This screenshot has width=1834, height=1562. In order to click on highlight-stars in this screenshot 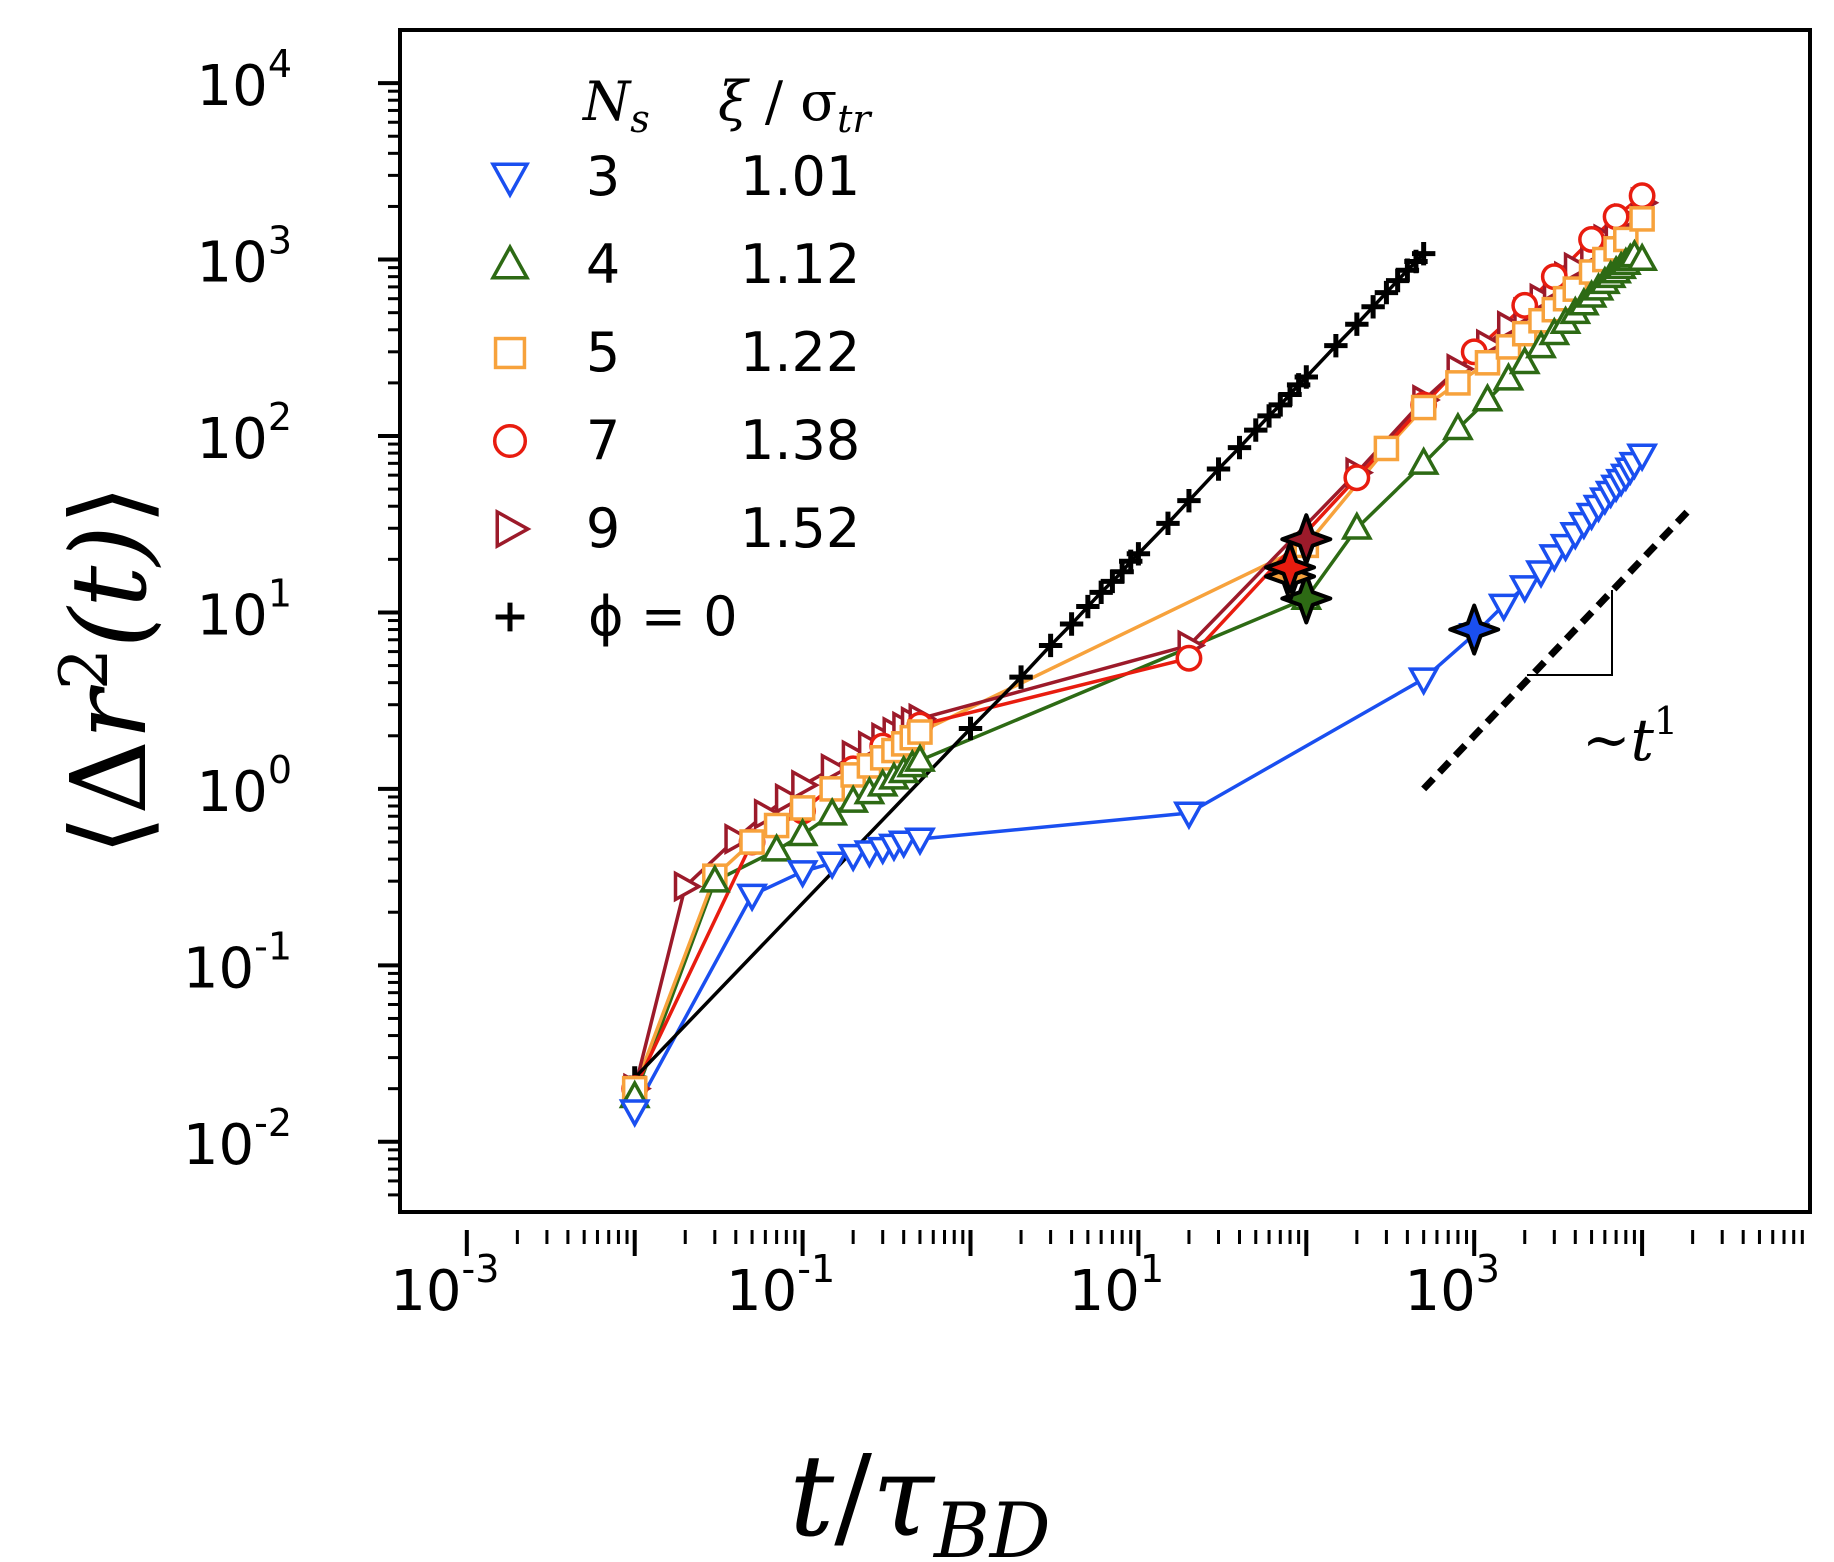, I will do `click(1382, 584)`.